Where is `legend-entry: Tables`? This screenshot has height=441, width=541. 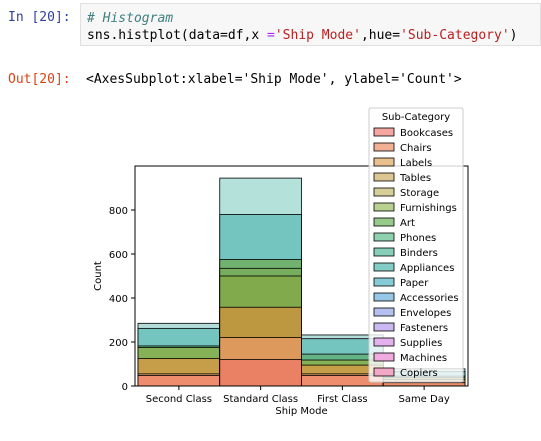
legend-entry: Tables is located at coordinates (415, 178).